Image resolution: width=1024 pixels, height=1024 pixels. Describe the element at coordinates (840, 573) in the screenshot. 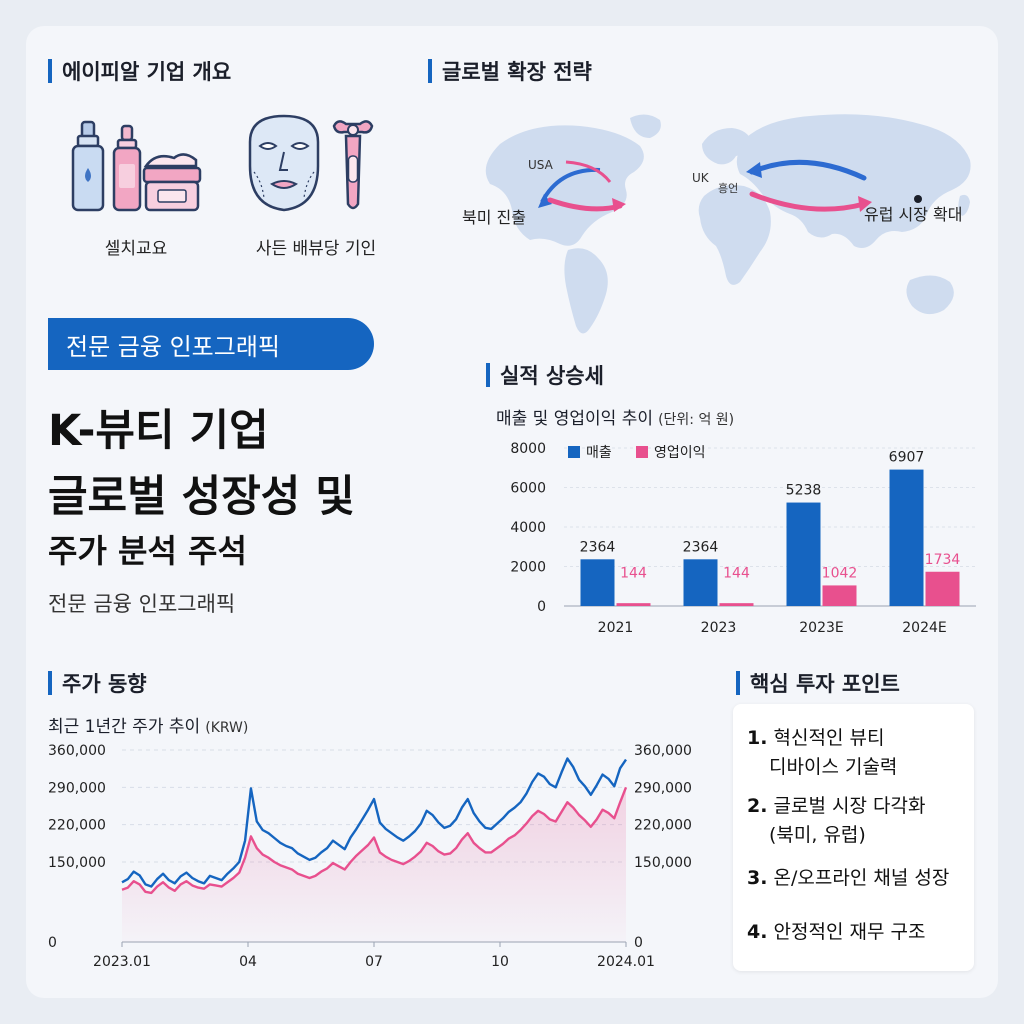

I see `bar-op-income-value-label: 1042` at that location.